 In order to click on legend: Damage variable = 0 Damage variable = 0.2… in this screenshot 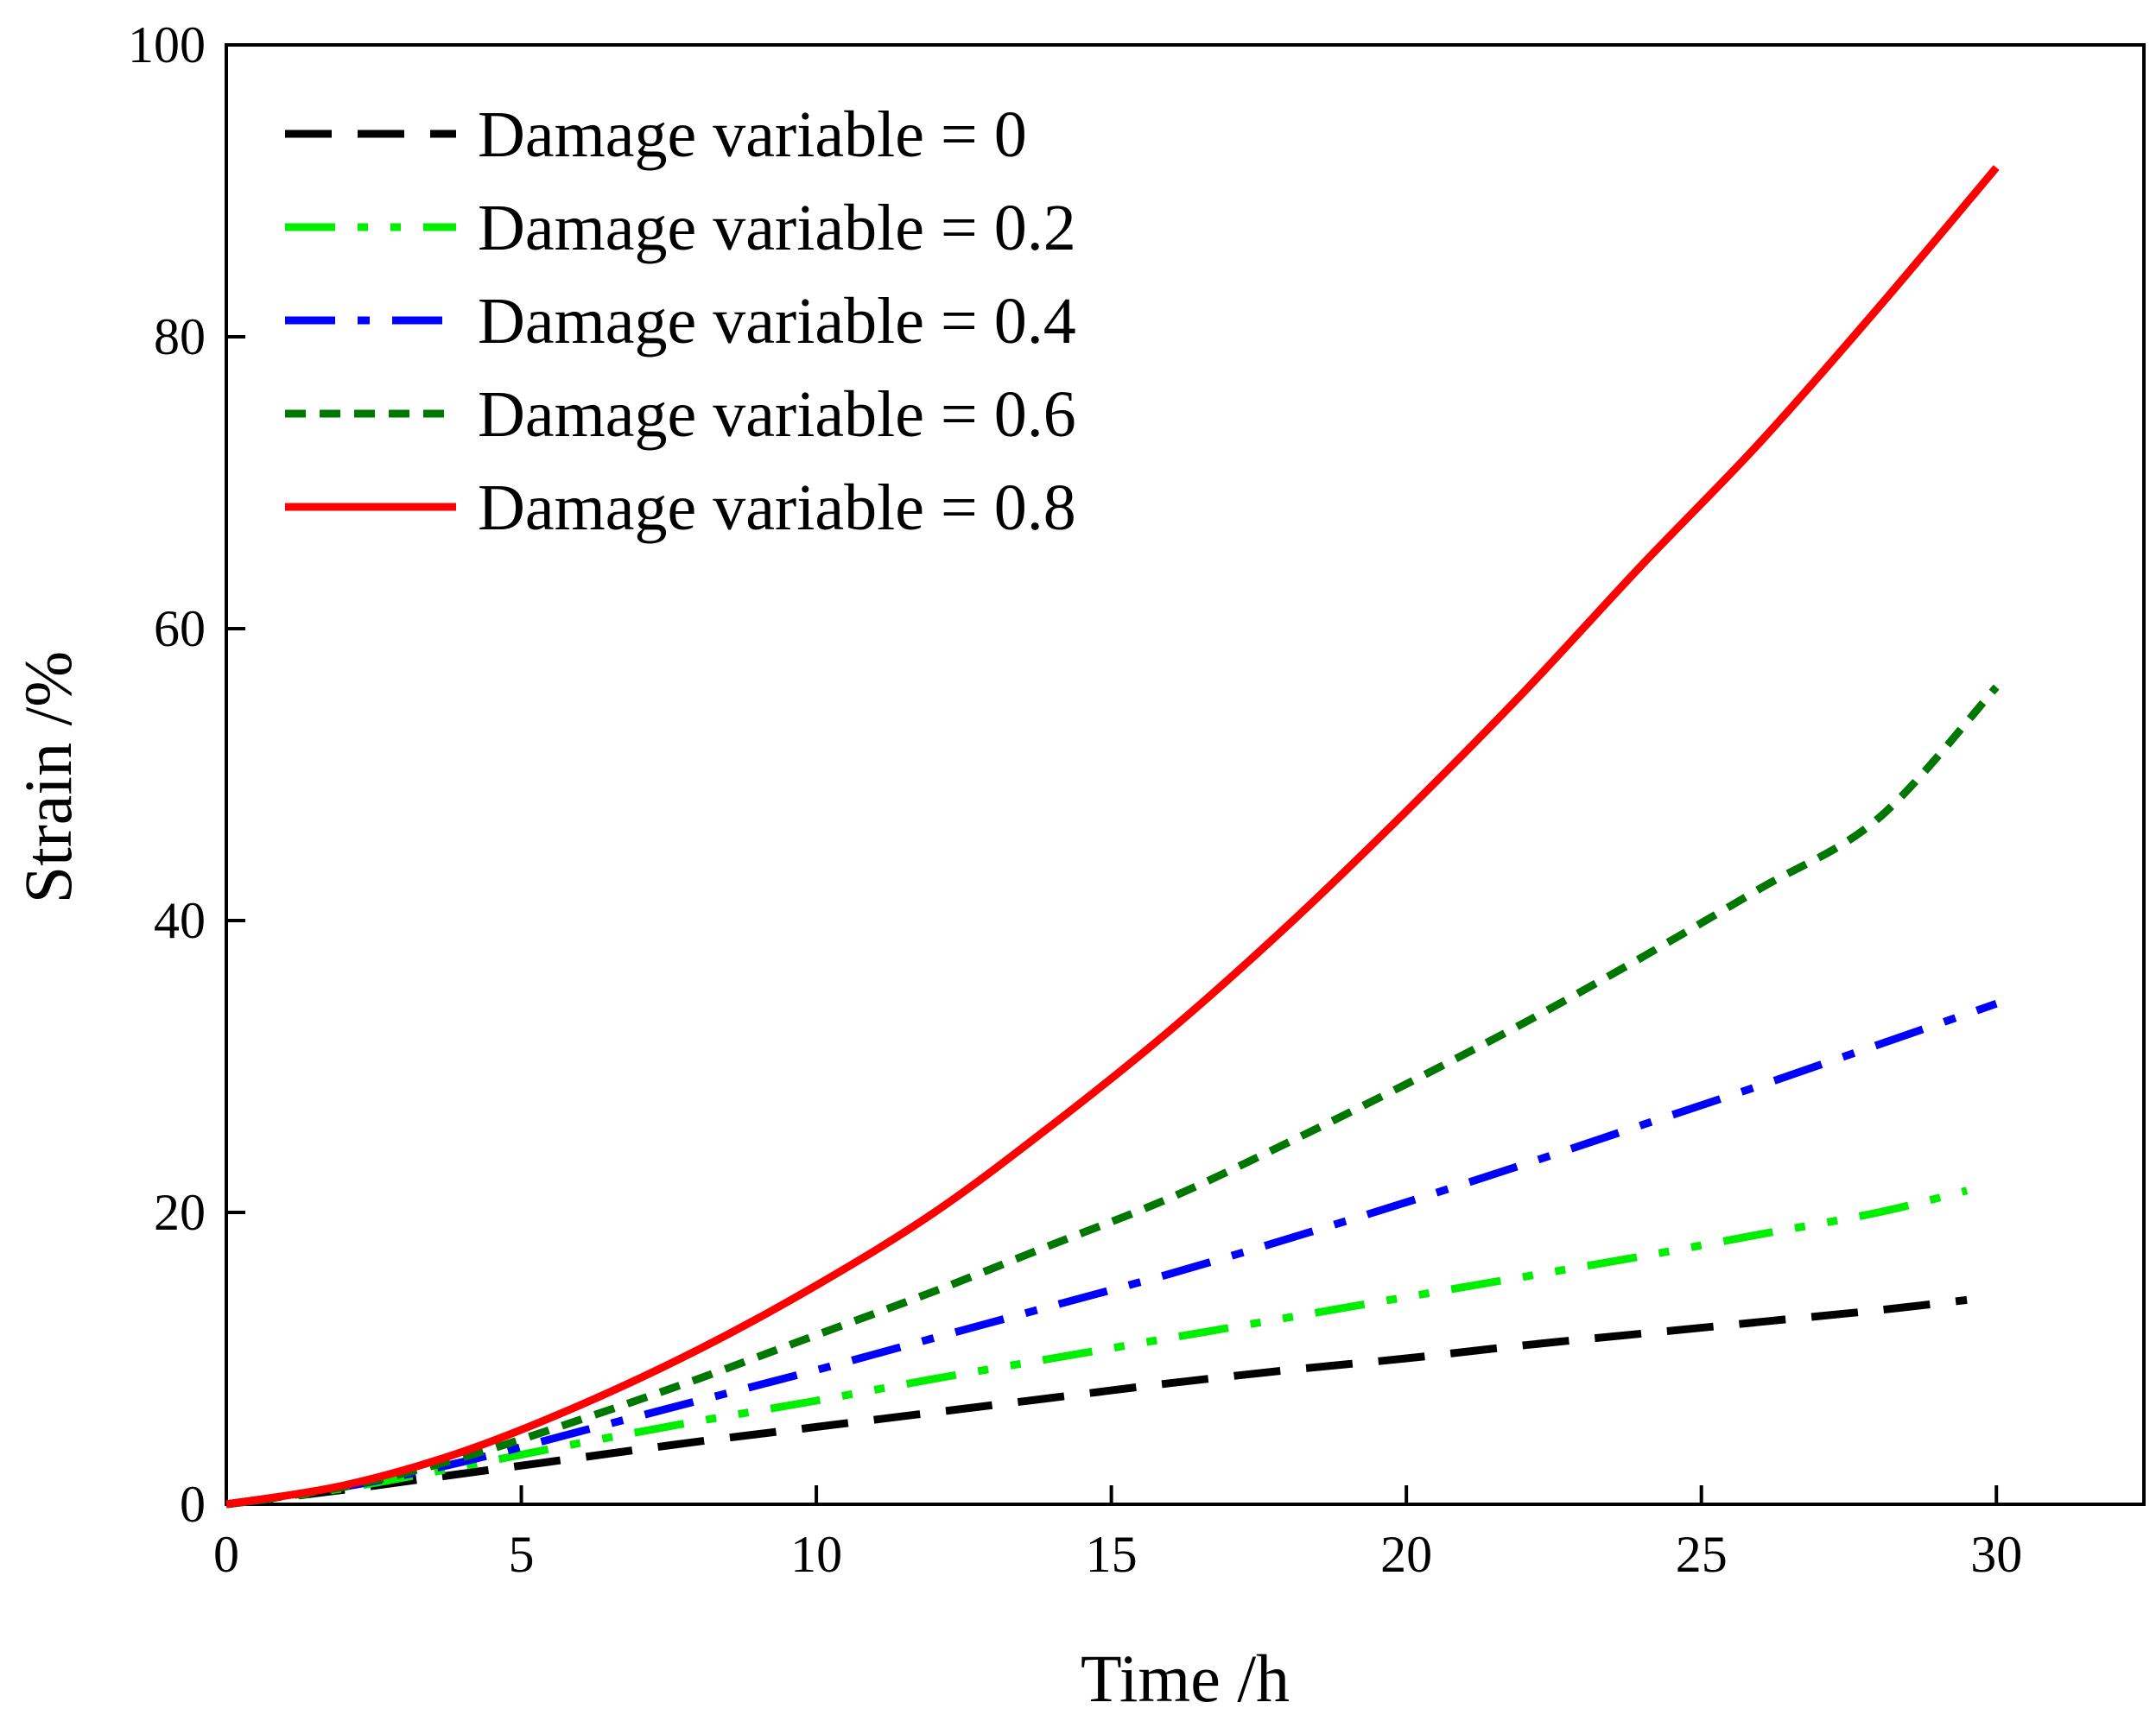, I will do `click(681, 321)`.